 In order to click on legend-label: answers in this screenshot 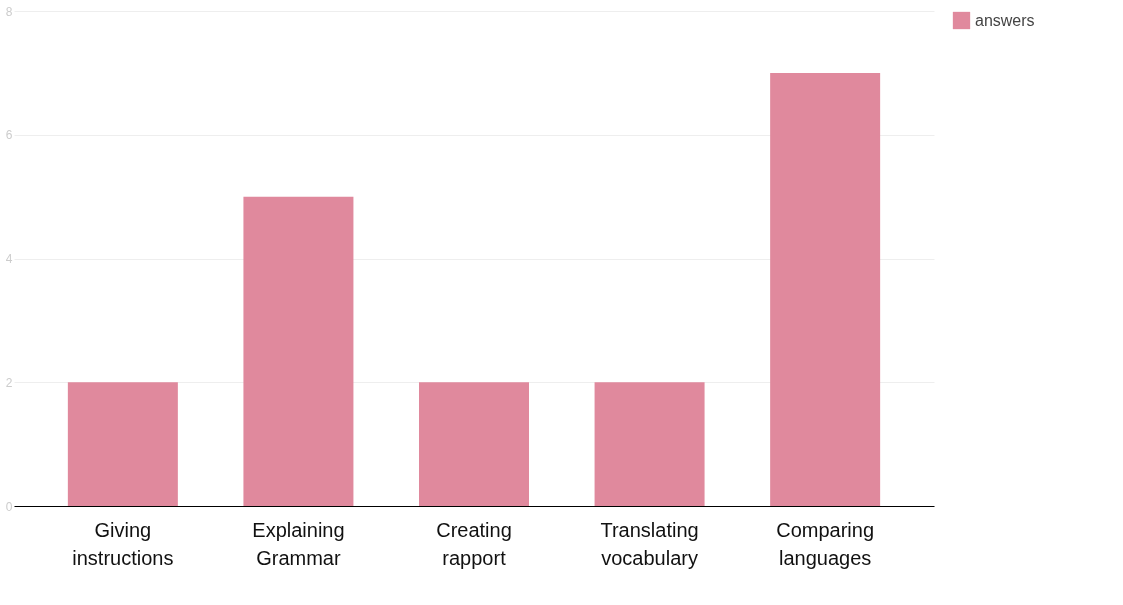, I will do `click(1005, 20)`.